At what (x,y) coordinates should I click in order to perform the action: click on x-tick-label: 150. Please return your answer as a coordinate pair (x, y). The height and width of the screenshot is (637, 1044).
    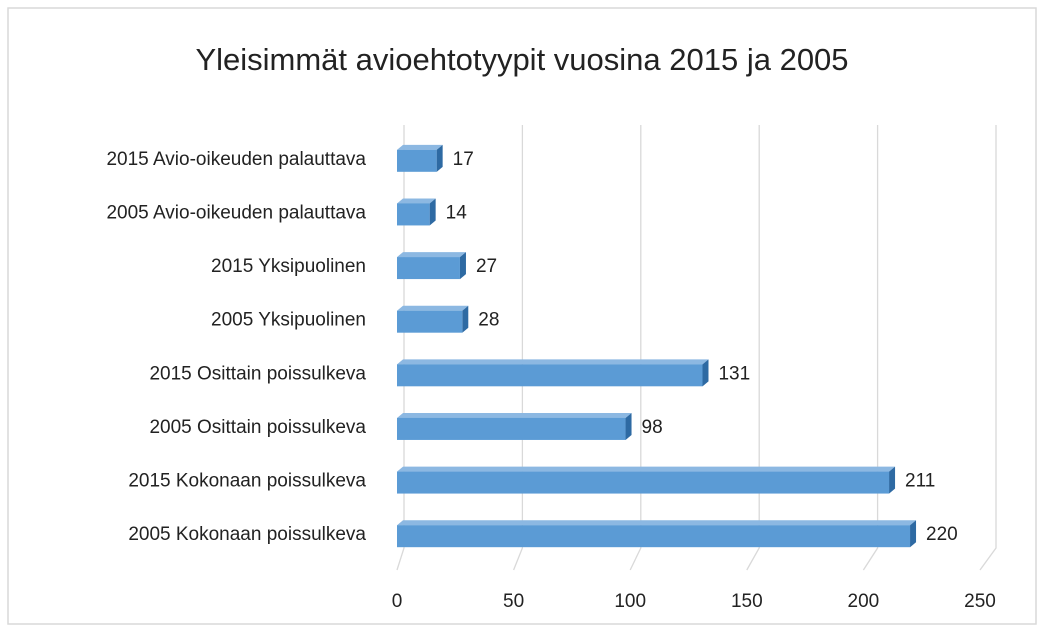
    Looking at the image, I should click on (747, 601).